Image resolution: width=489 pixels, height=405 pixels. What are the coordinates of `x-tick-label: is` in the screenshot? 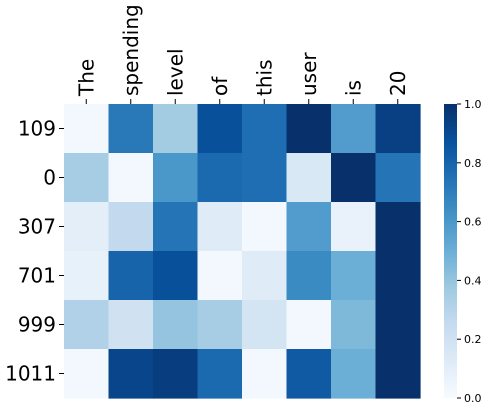 It's located at (353, 88).